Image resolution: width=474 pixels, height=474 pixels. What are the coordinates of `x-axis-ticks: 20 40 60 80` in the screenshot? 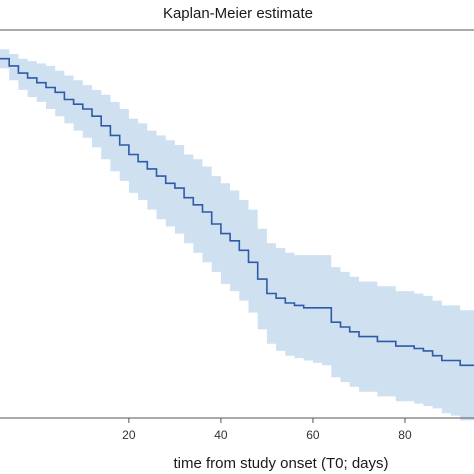 It's located at (267, 430).